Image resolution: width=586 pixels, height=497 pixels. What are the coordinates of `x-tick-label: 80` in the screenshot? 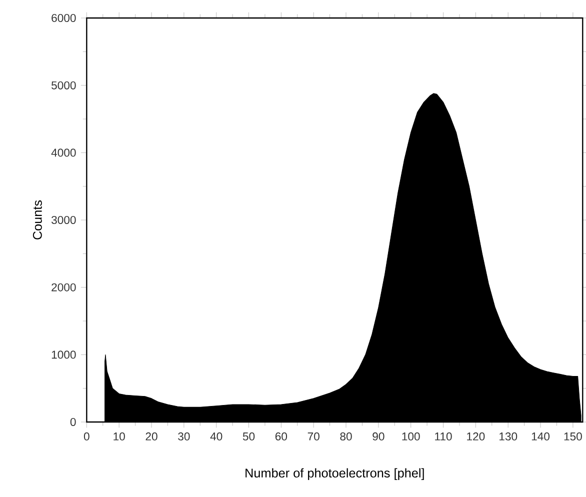 It's located at (346, 436).